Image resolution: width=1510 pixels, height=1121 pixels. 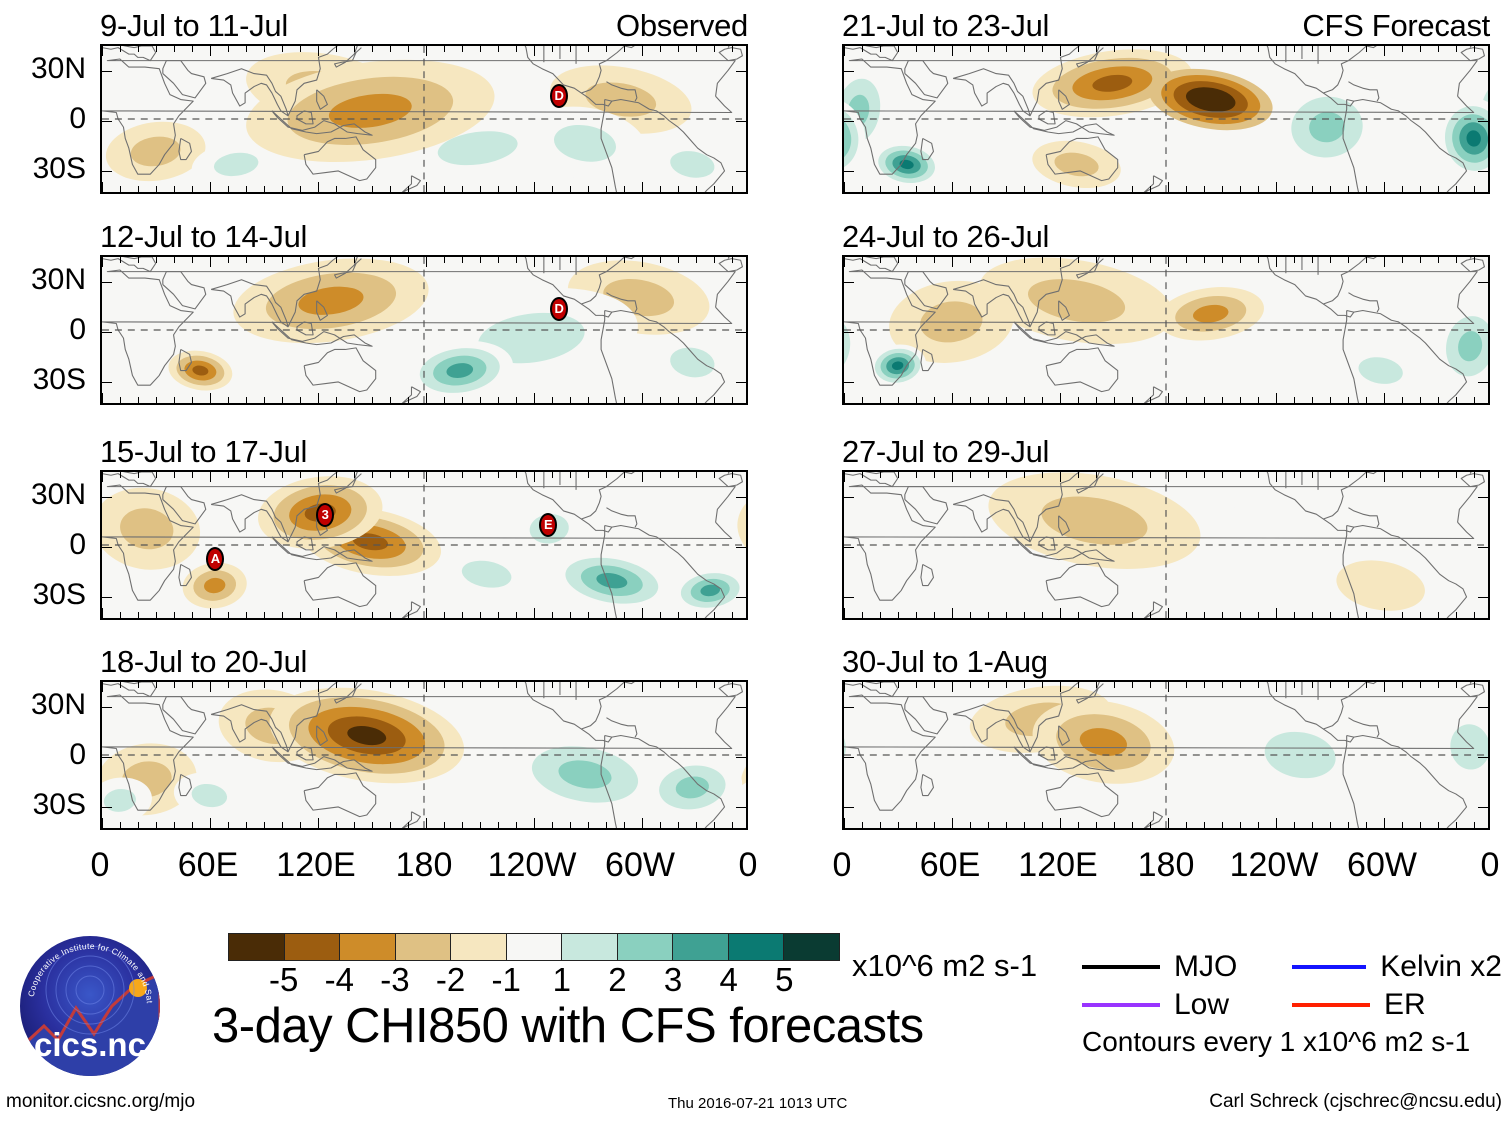 I want to click on x-axis-label-60E: 60E, so click(x=950, y=865).